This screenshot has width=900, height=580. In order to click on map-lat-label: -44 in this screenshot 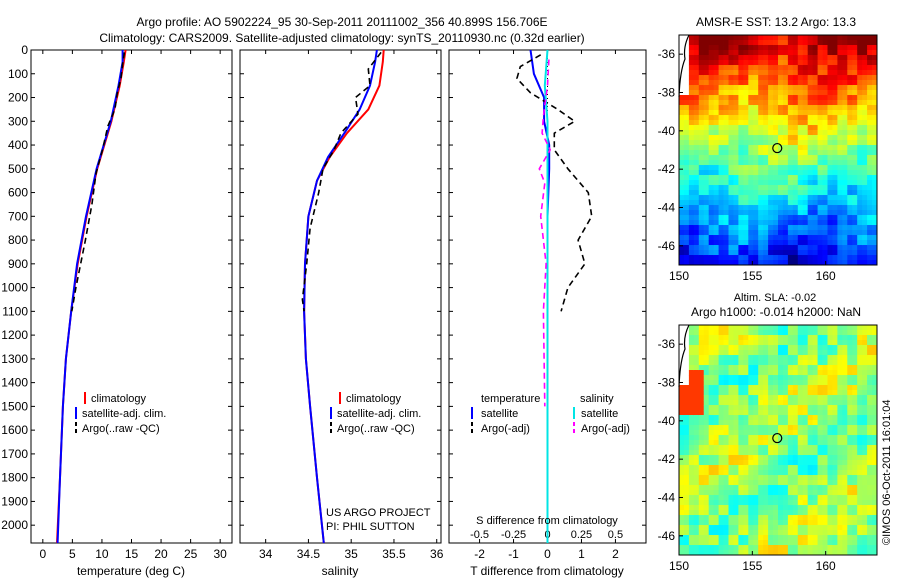, I will do `click(667, 208)`.